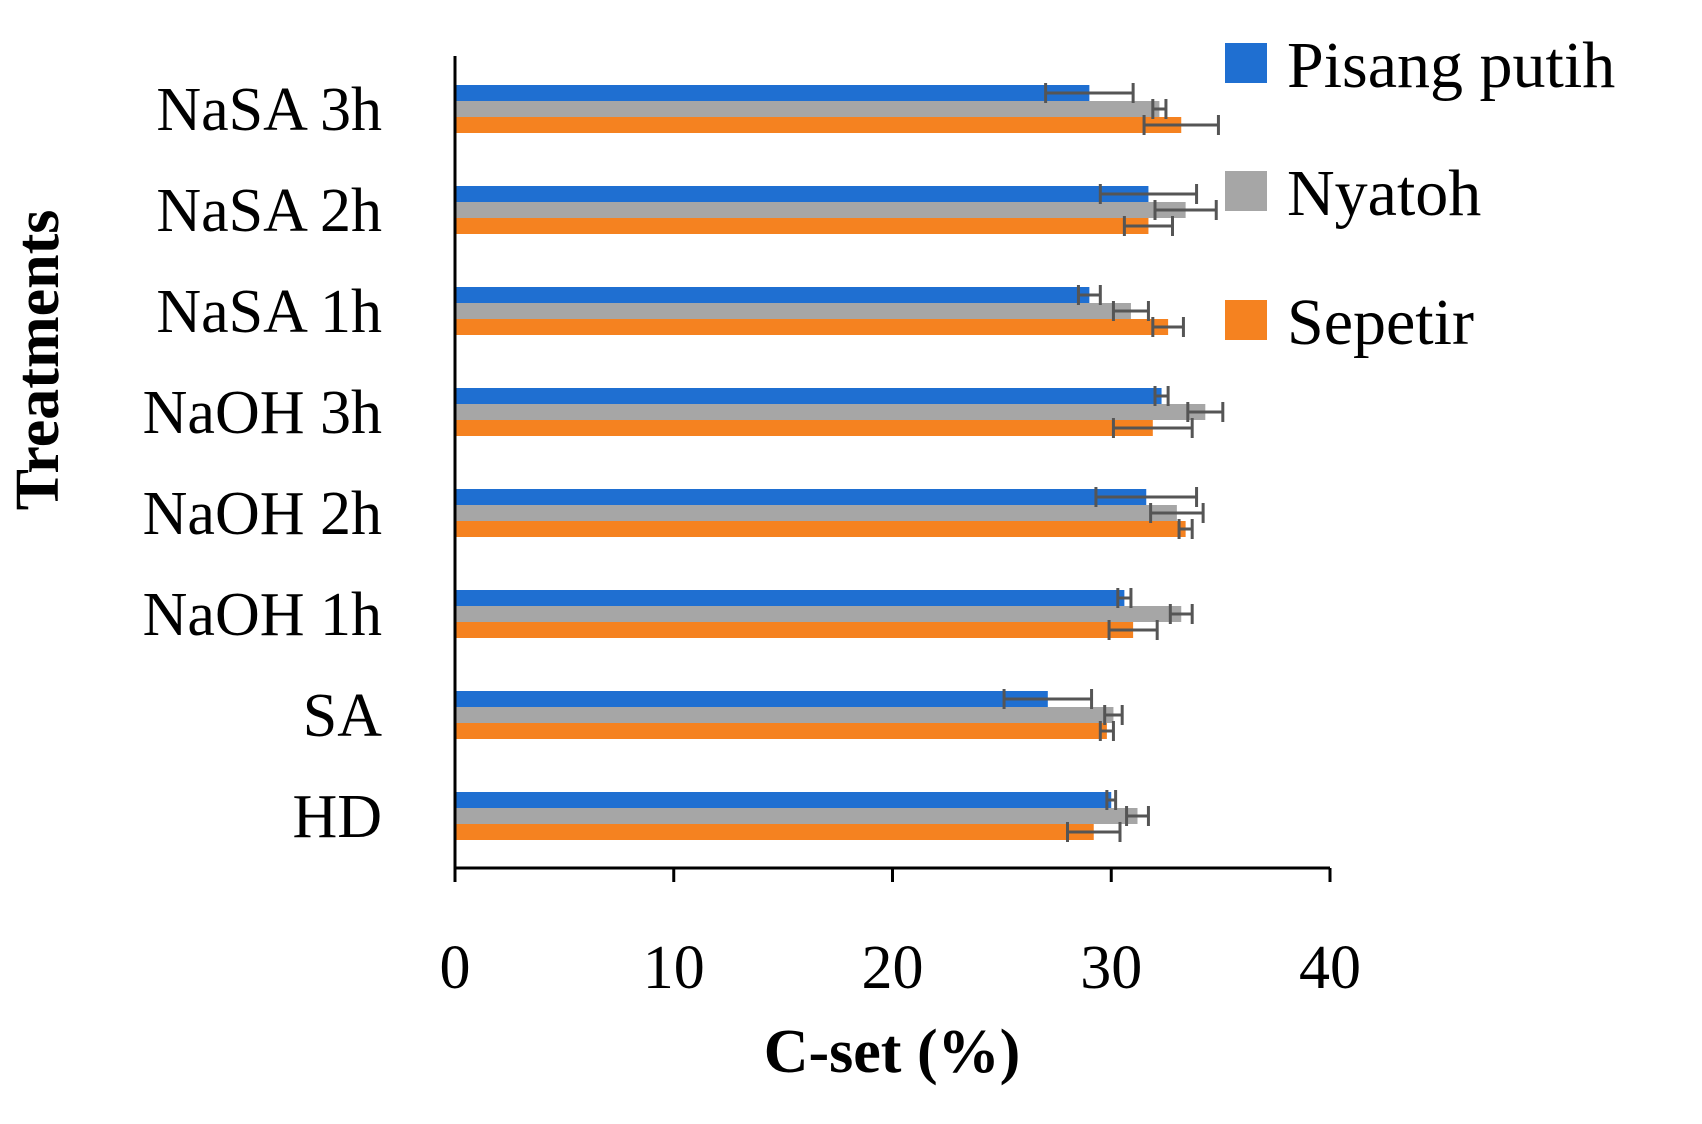 This screenshot has height=1124, width=1702. What do you see at coordinates (1384, 193) in the screenshot?
I see `legend-label: Nyatoh` at bounding box center [1384, 193].